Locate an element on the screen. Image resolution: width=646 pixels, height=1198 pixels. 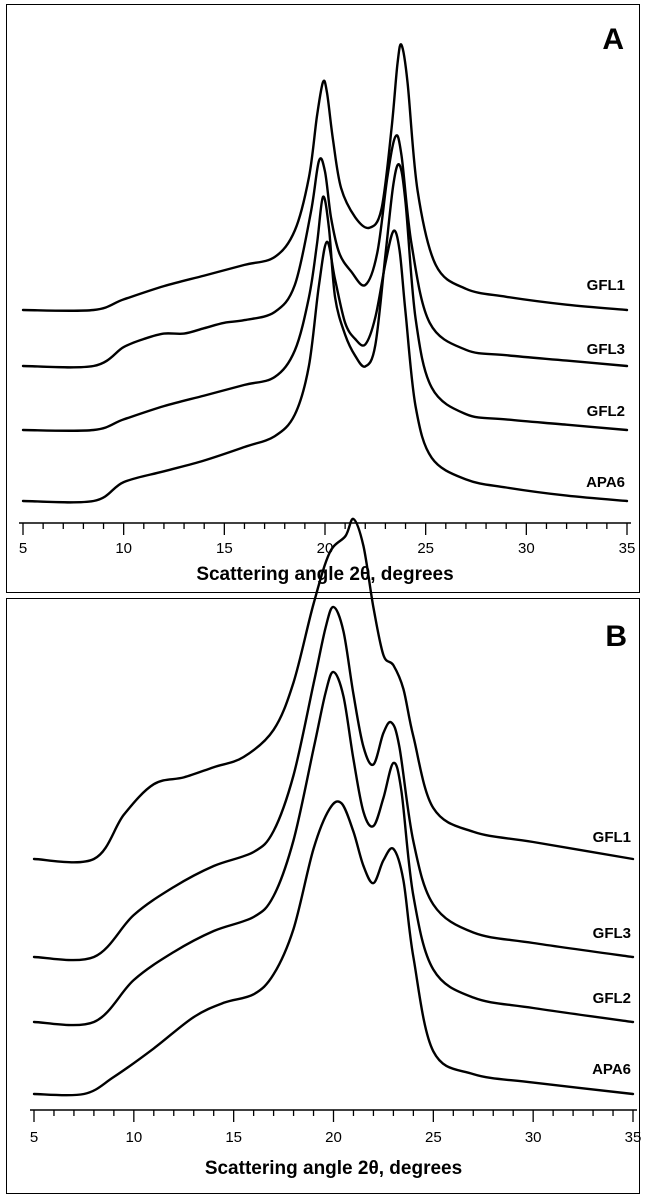
panel-label: B is located at coordinates (616, 636).